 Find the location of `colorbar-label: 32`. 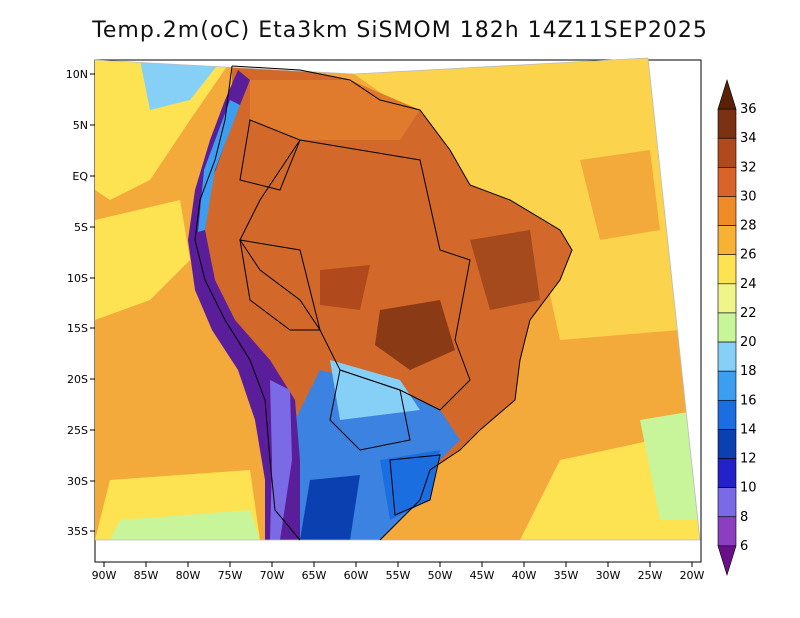

colorbar-label: 32 is located at coordinates (748, 167).